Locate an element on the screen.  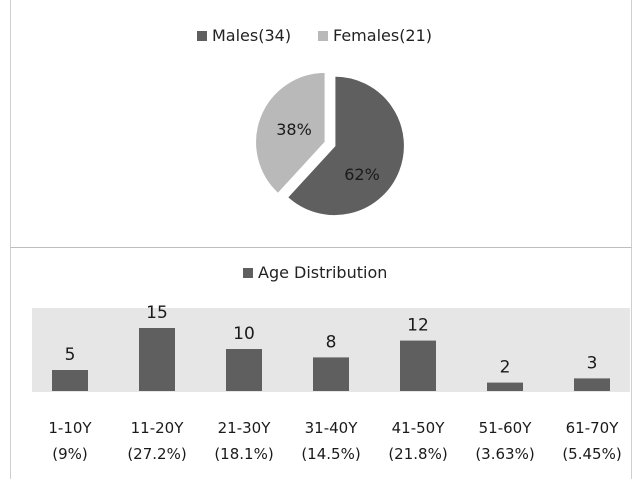
pie-chart is located at coordinates (330, 144).